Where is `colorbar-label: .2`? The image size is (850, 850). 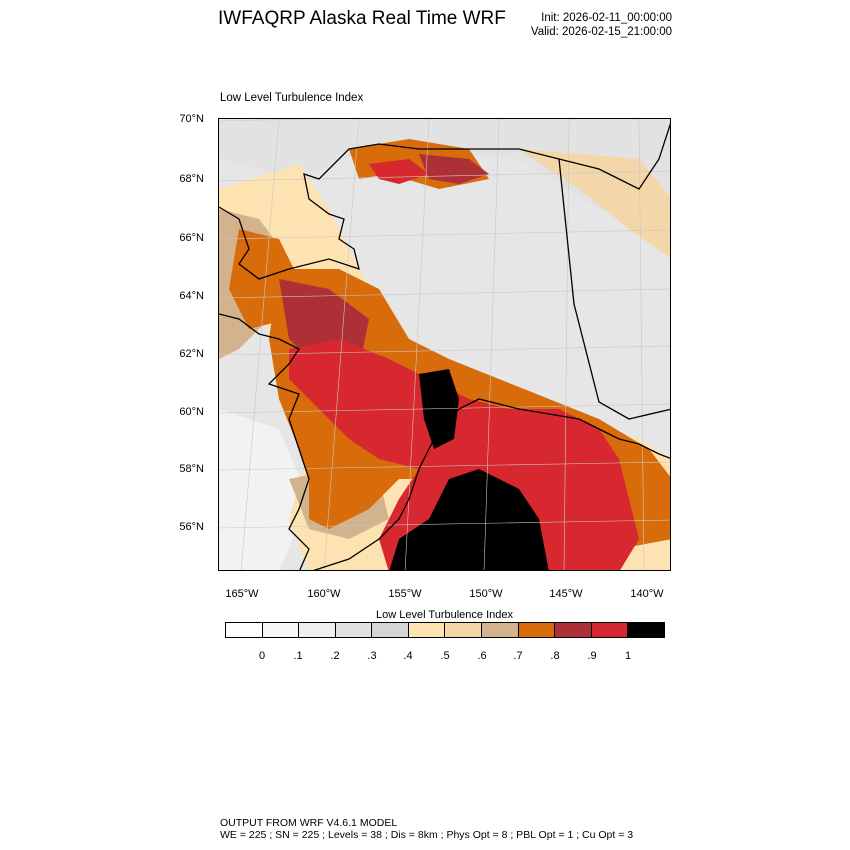
colorbar-label: .2 is located at coordinates (335, 656).